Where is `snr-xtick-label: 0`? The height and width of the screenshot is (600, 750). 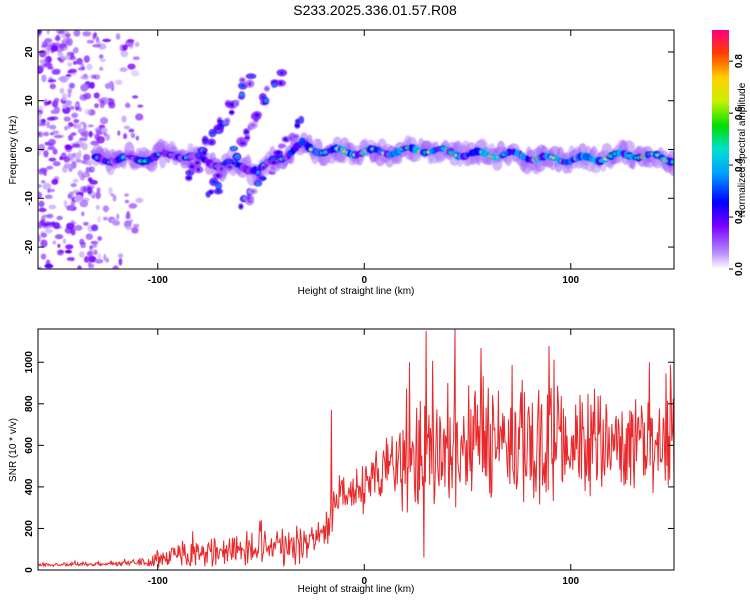
snr-xtick-label: 0 is located at coordinates (364, 581).